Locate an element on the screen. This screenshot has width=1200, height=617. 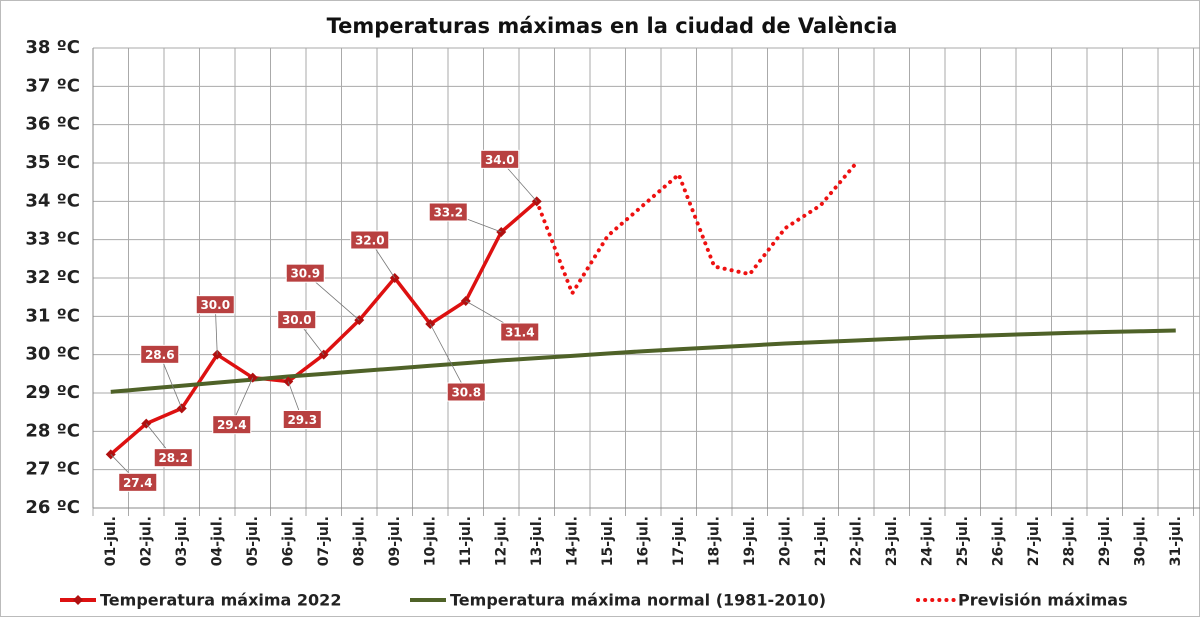
y-tick-label: 30 ºC is located at coordinates (52, 354).